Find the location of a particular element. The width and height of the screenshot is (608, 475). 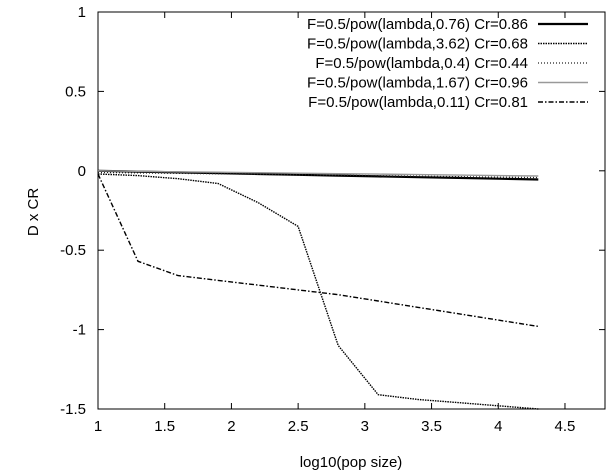

y-tick-label: -1.5 is located at coordinates (73, 409).